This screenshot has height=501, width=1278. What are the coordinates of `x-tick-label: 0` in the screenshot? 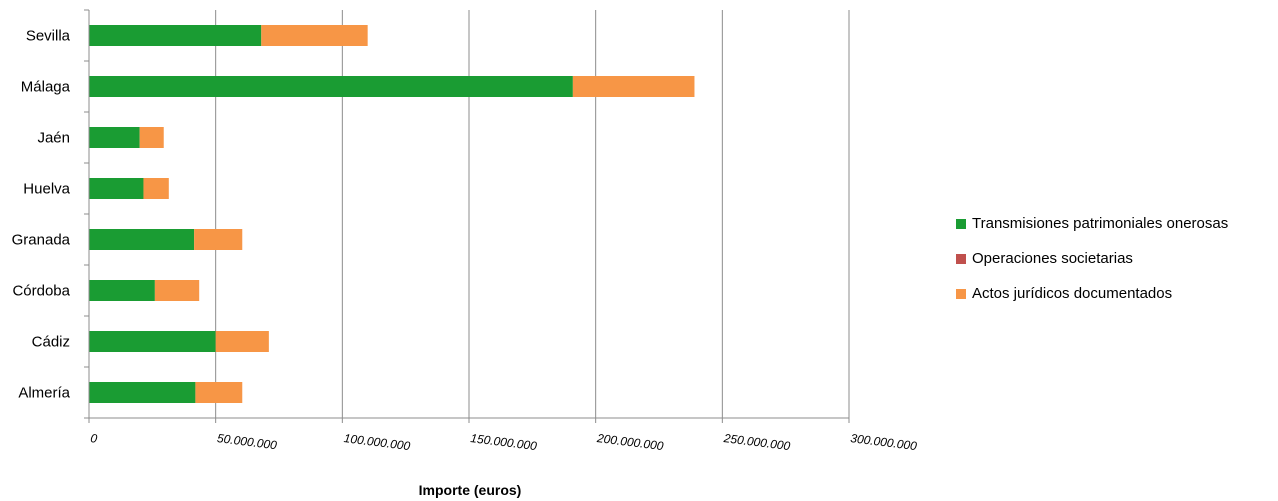 It's located at (94, 438).